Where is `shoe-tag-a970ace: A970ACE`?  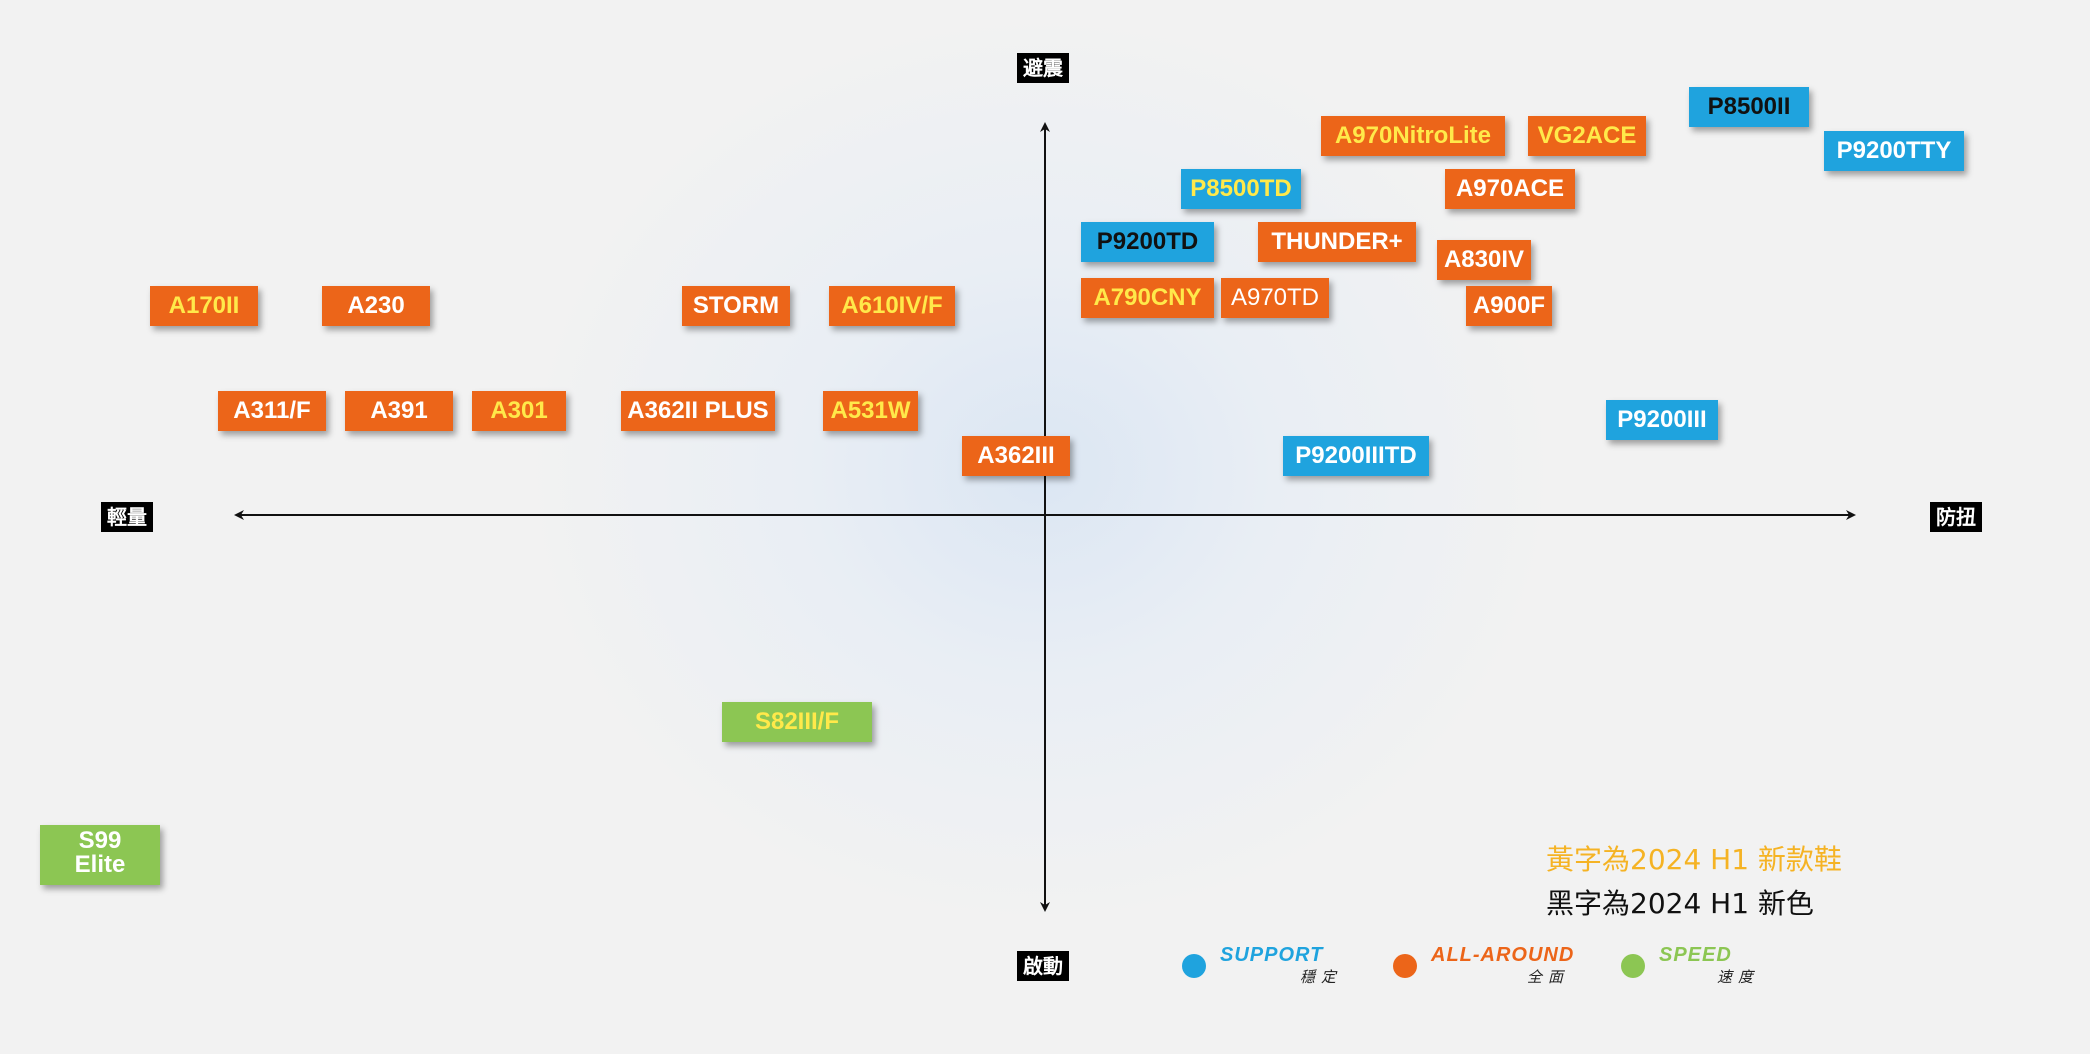
shoe-tag-a970ace: A970ACE is located at coordinates (1510, 189).